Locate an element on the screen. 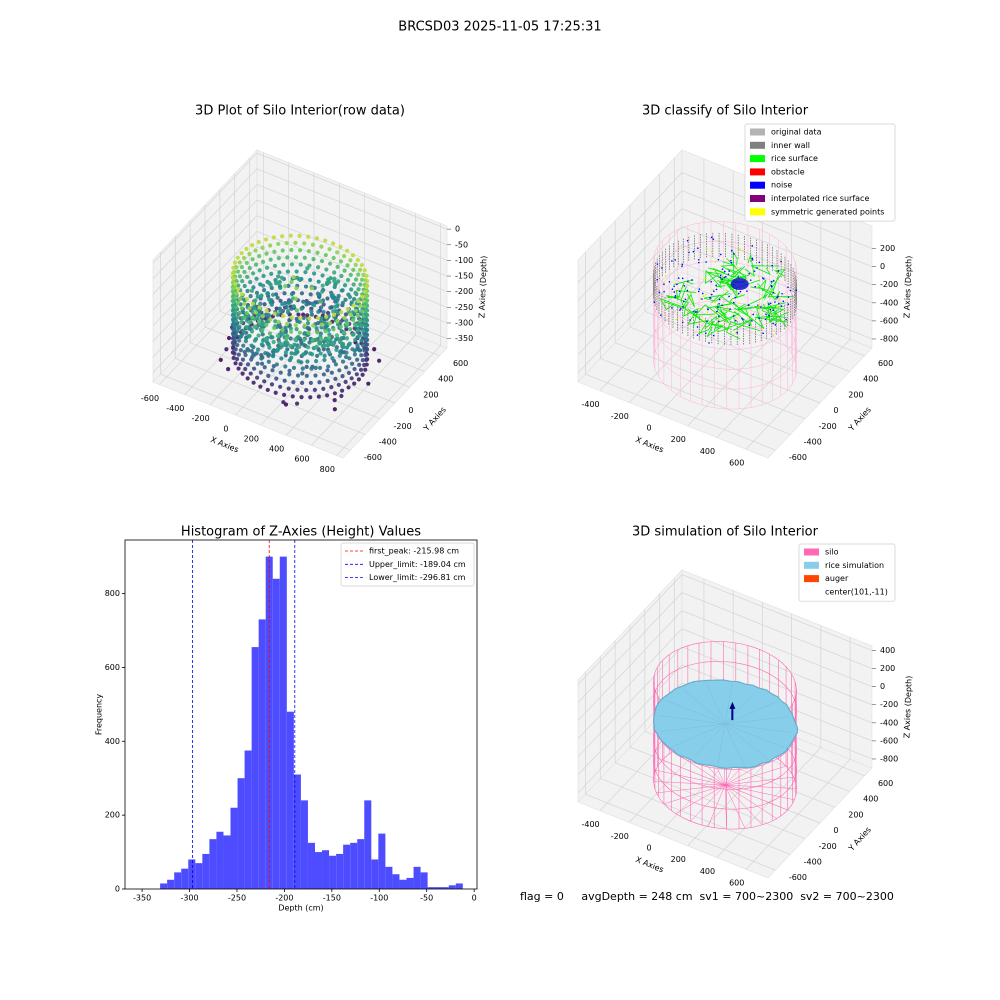 The width and height of the screenshot is (1000, 1000). z-tick-label: -600 is located at coordinates (889, 740).